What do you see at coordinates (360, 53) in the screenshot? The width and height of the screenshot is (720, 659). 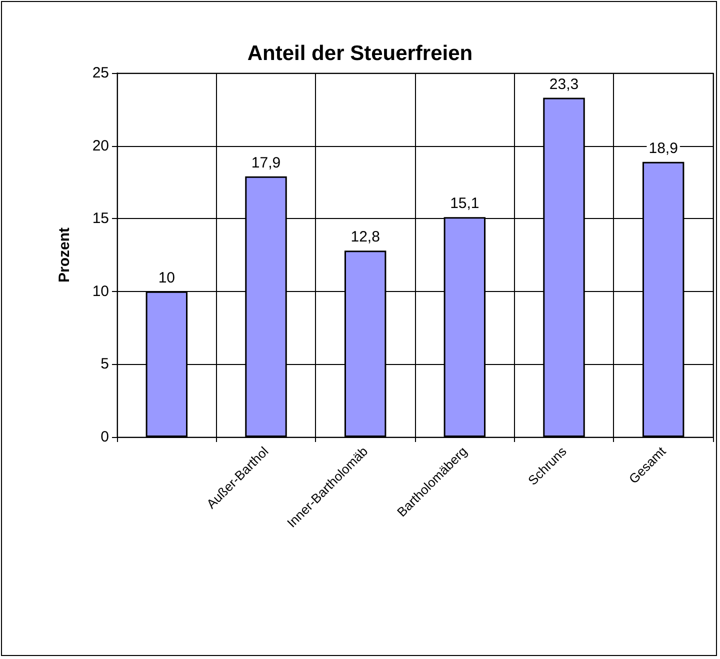 I see `chart-title: Anteil der Steuerfreien` at bounding box center [360, 53].